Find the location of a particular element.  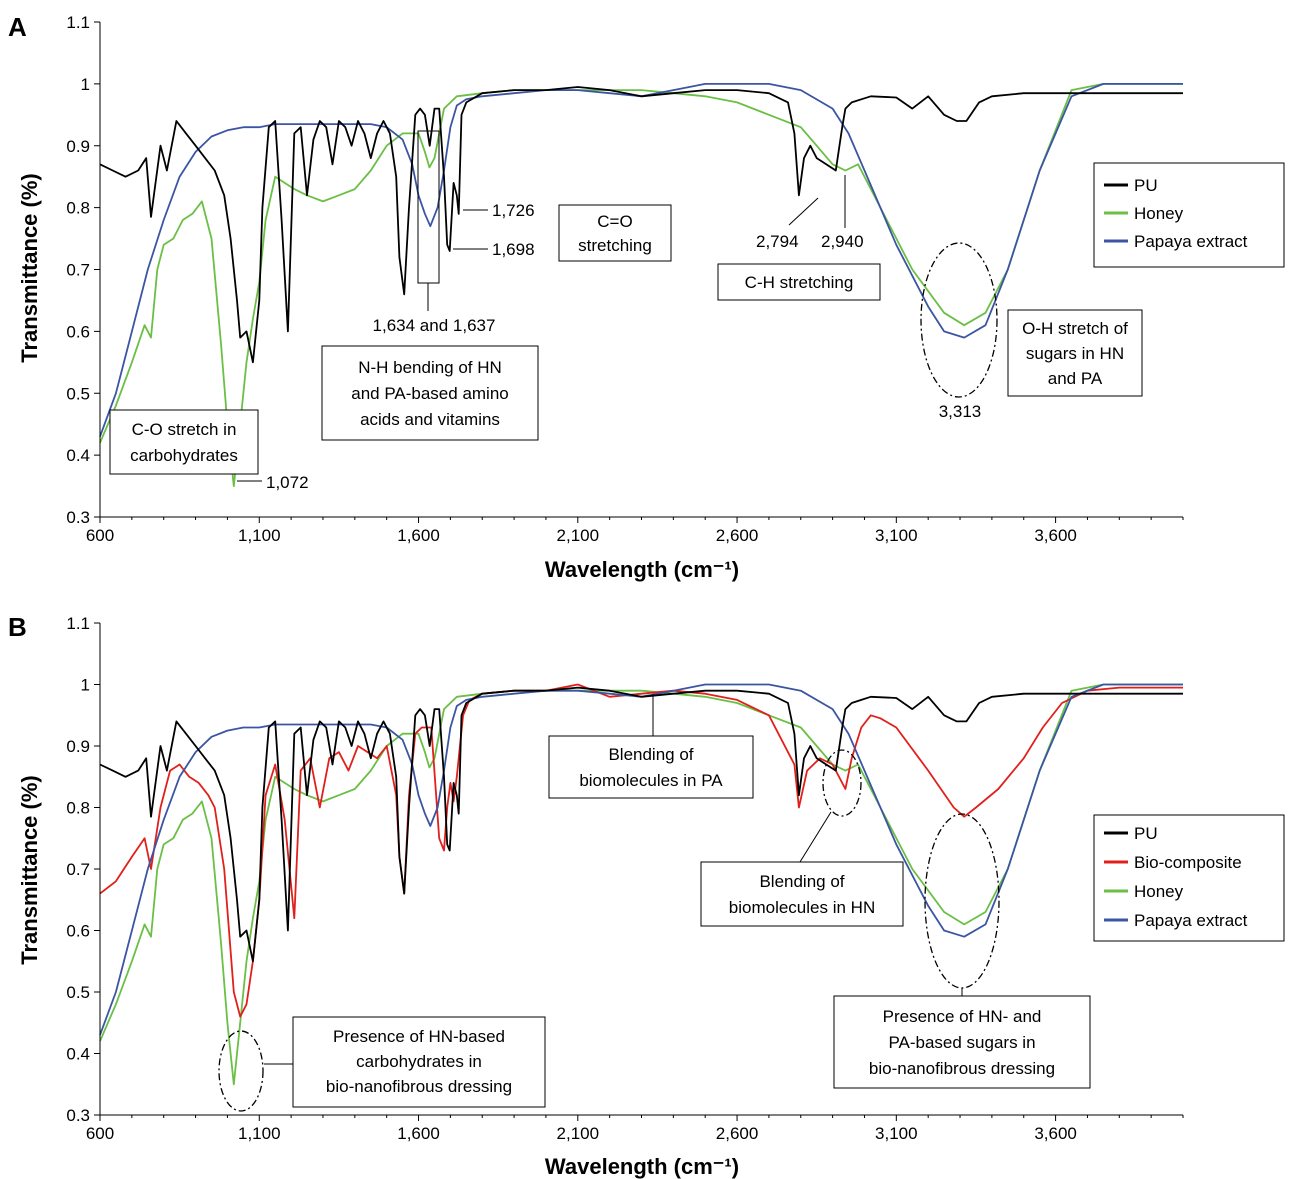

hn-carbs-line3: bio-nanofibrous dressing is located at coordinates (419, 1086).